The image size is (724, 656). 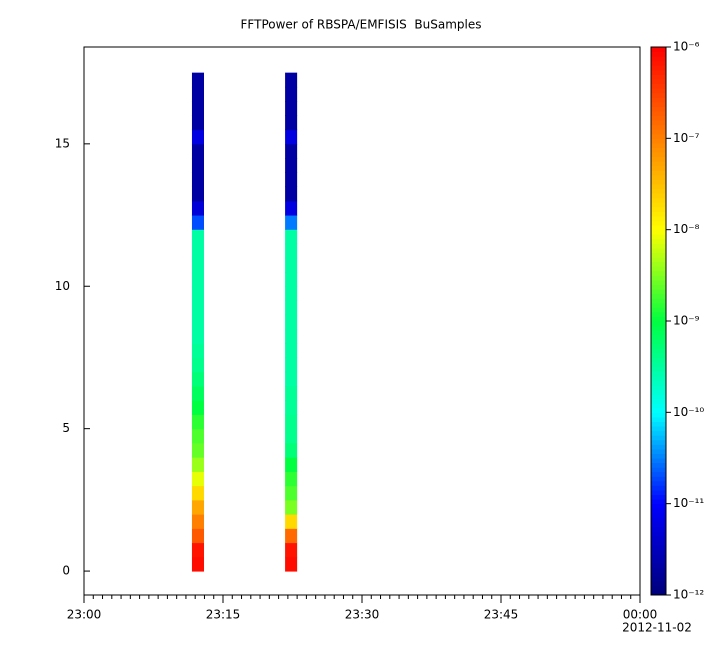 I want to click on y-tick-label: 10, so click(x=62, y=286).